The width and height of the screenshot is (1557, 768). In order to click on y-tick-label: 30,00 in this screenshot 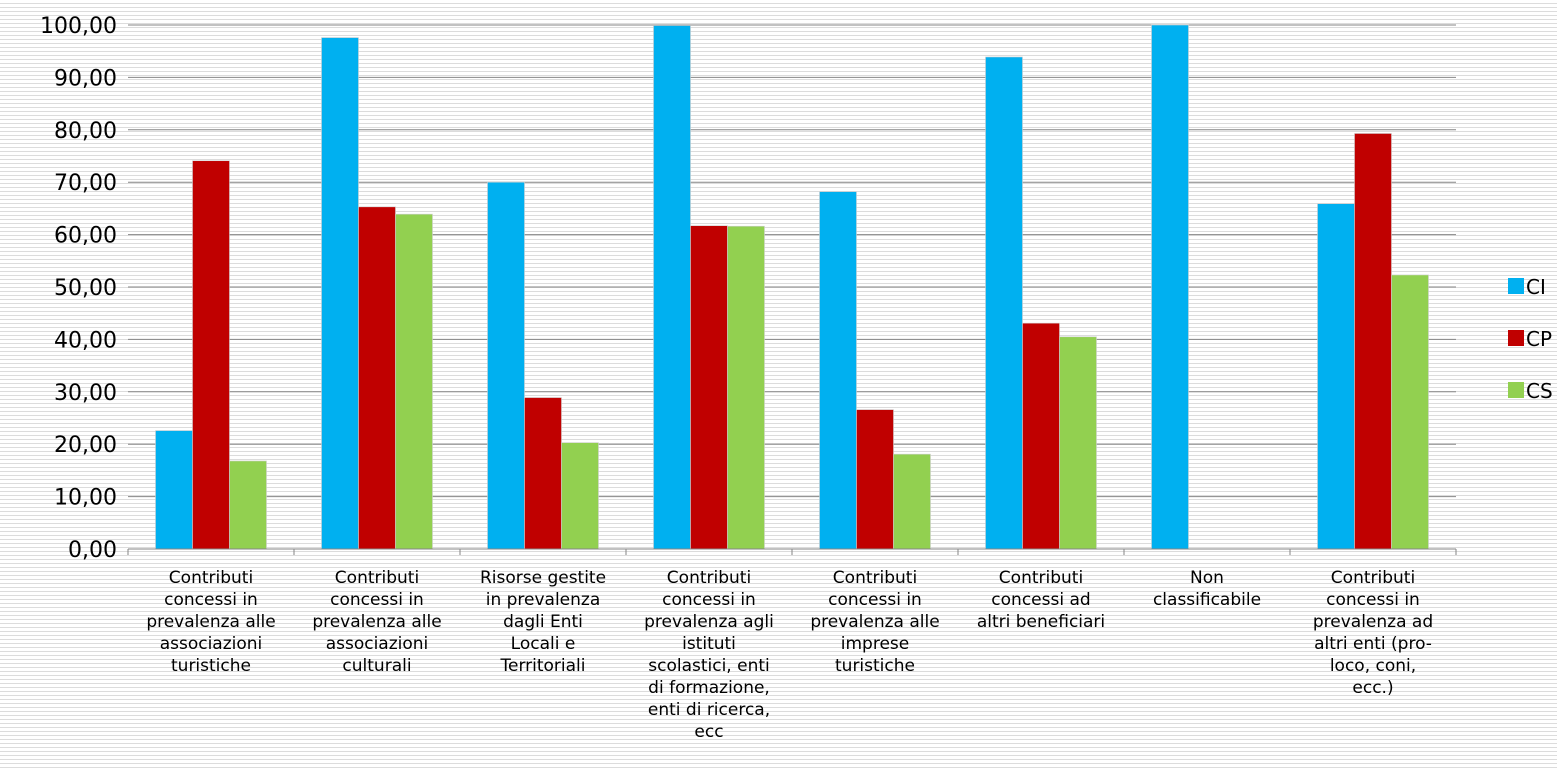, I will do `click(85, 393)`.